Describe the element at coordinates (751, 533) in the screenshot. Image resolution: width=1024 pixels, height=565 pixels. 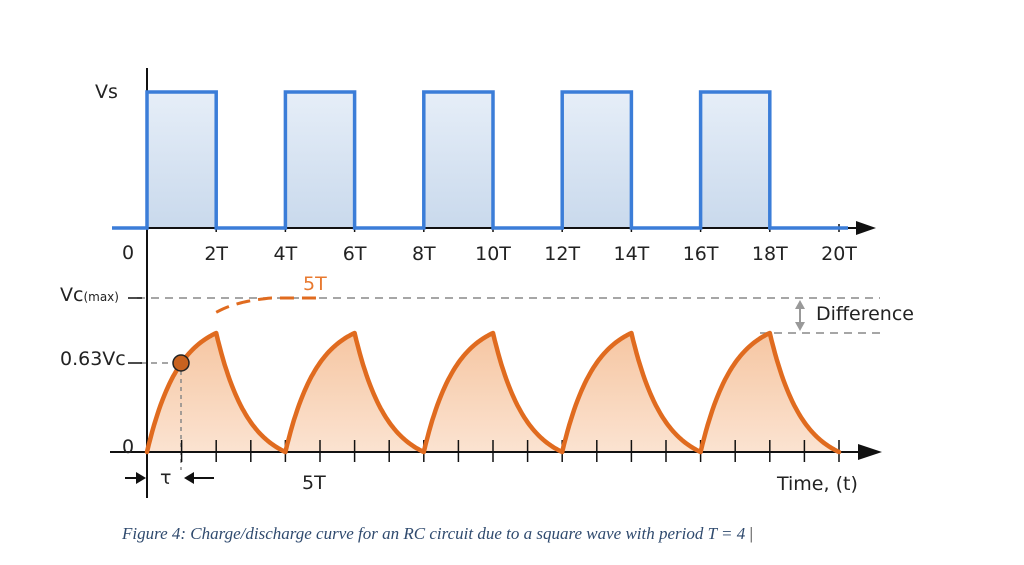
I see `caption-cursor: |` at that location.